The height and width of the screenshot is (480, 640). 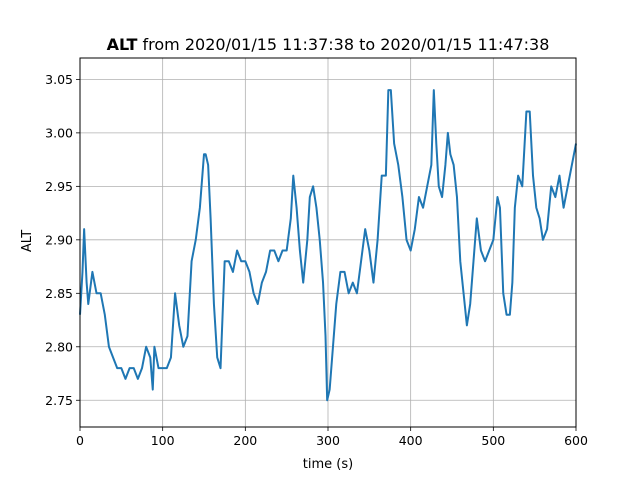 I want to click on chart-title-bold: ALT, so click(x=122, y=44).